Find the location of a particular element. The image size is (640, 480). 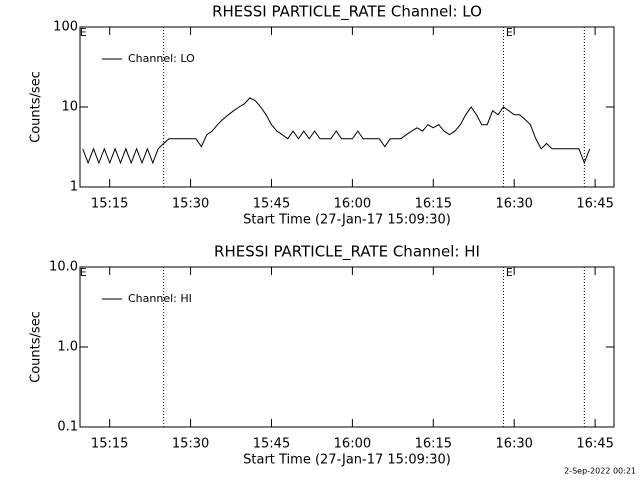

y-tick-label: 10 is located at coordinates (69, 107).